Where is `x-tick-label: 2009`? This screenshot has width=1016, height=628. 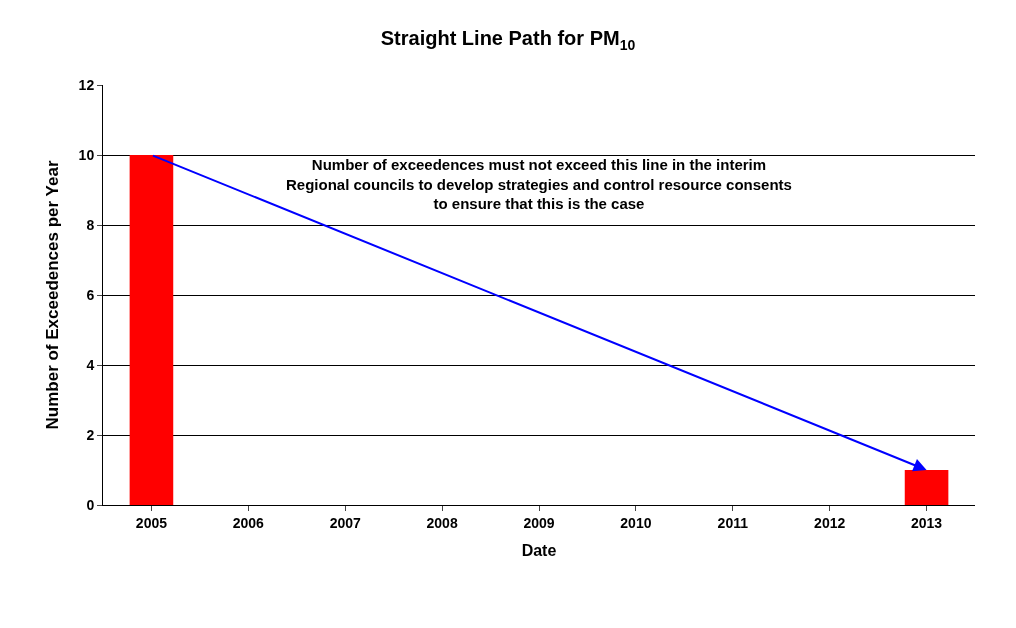
x-tick-label: 2009 is located at coordinates (539, 522).